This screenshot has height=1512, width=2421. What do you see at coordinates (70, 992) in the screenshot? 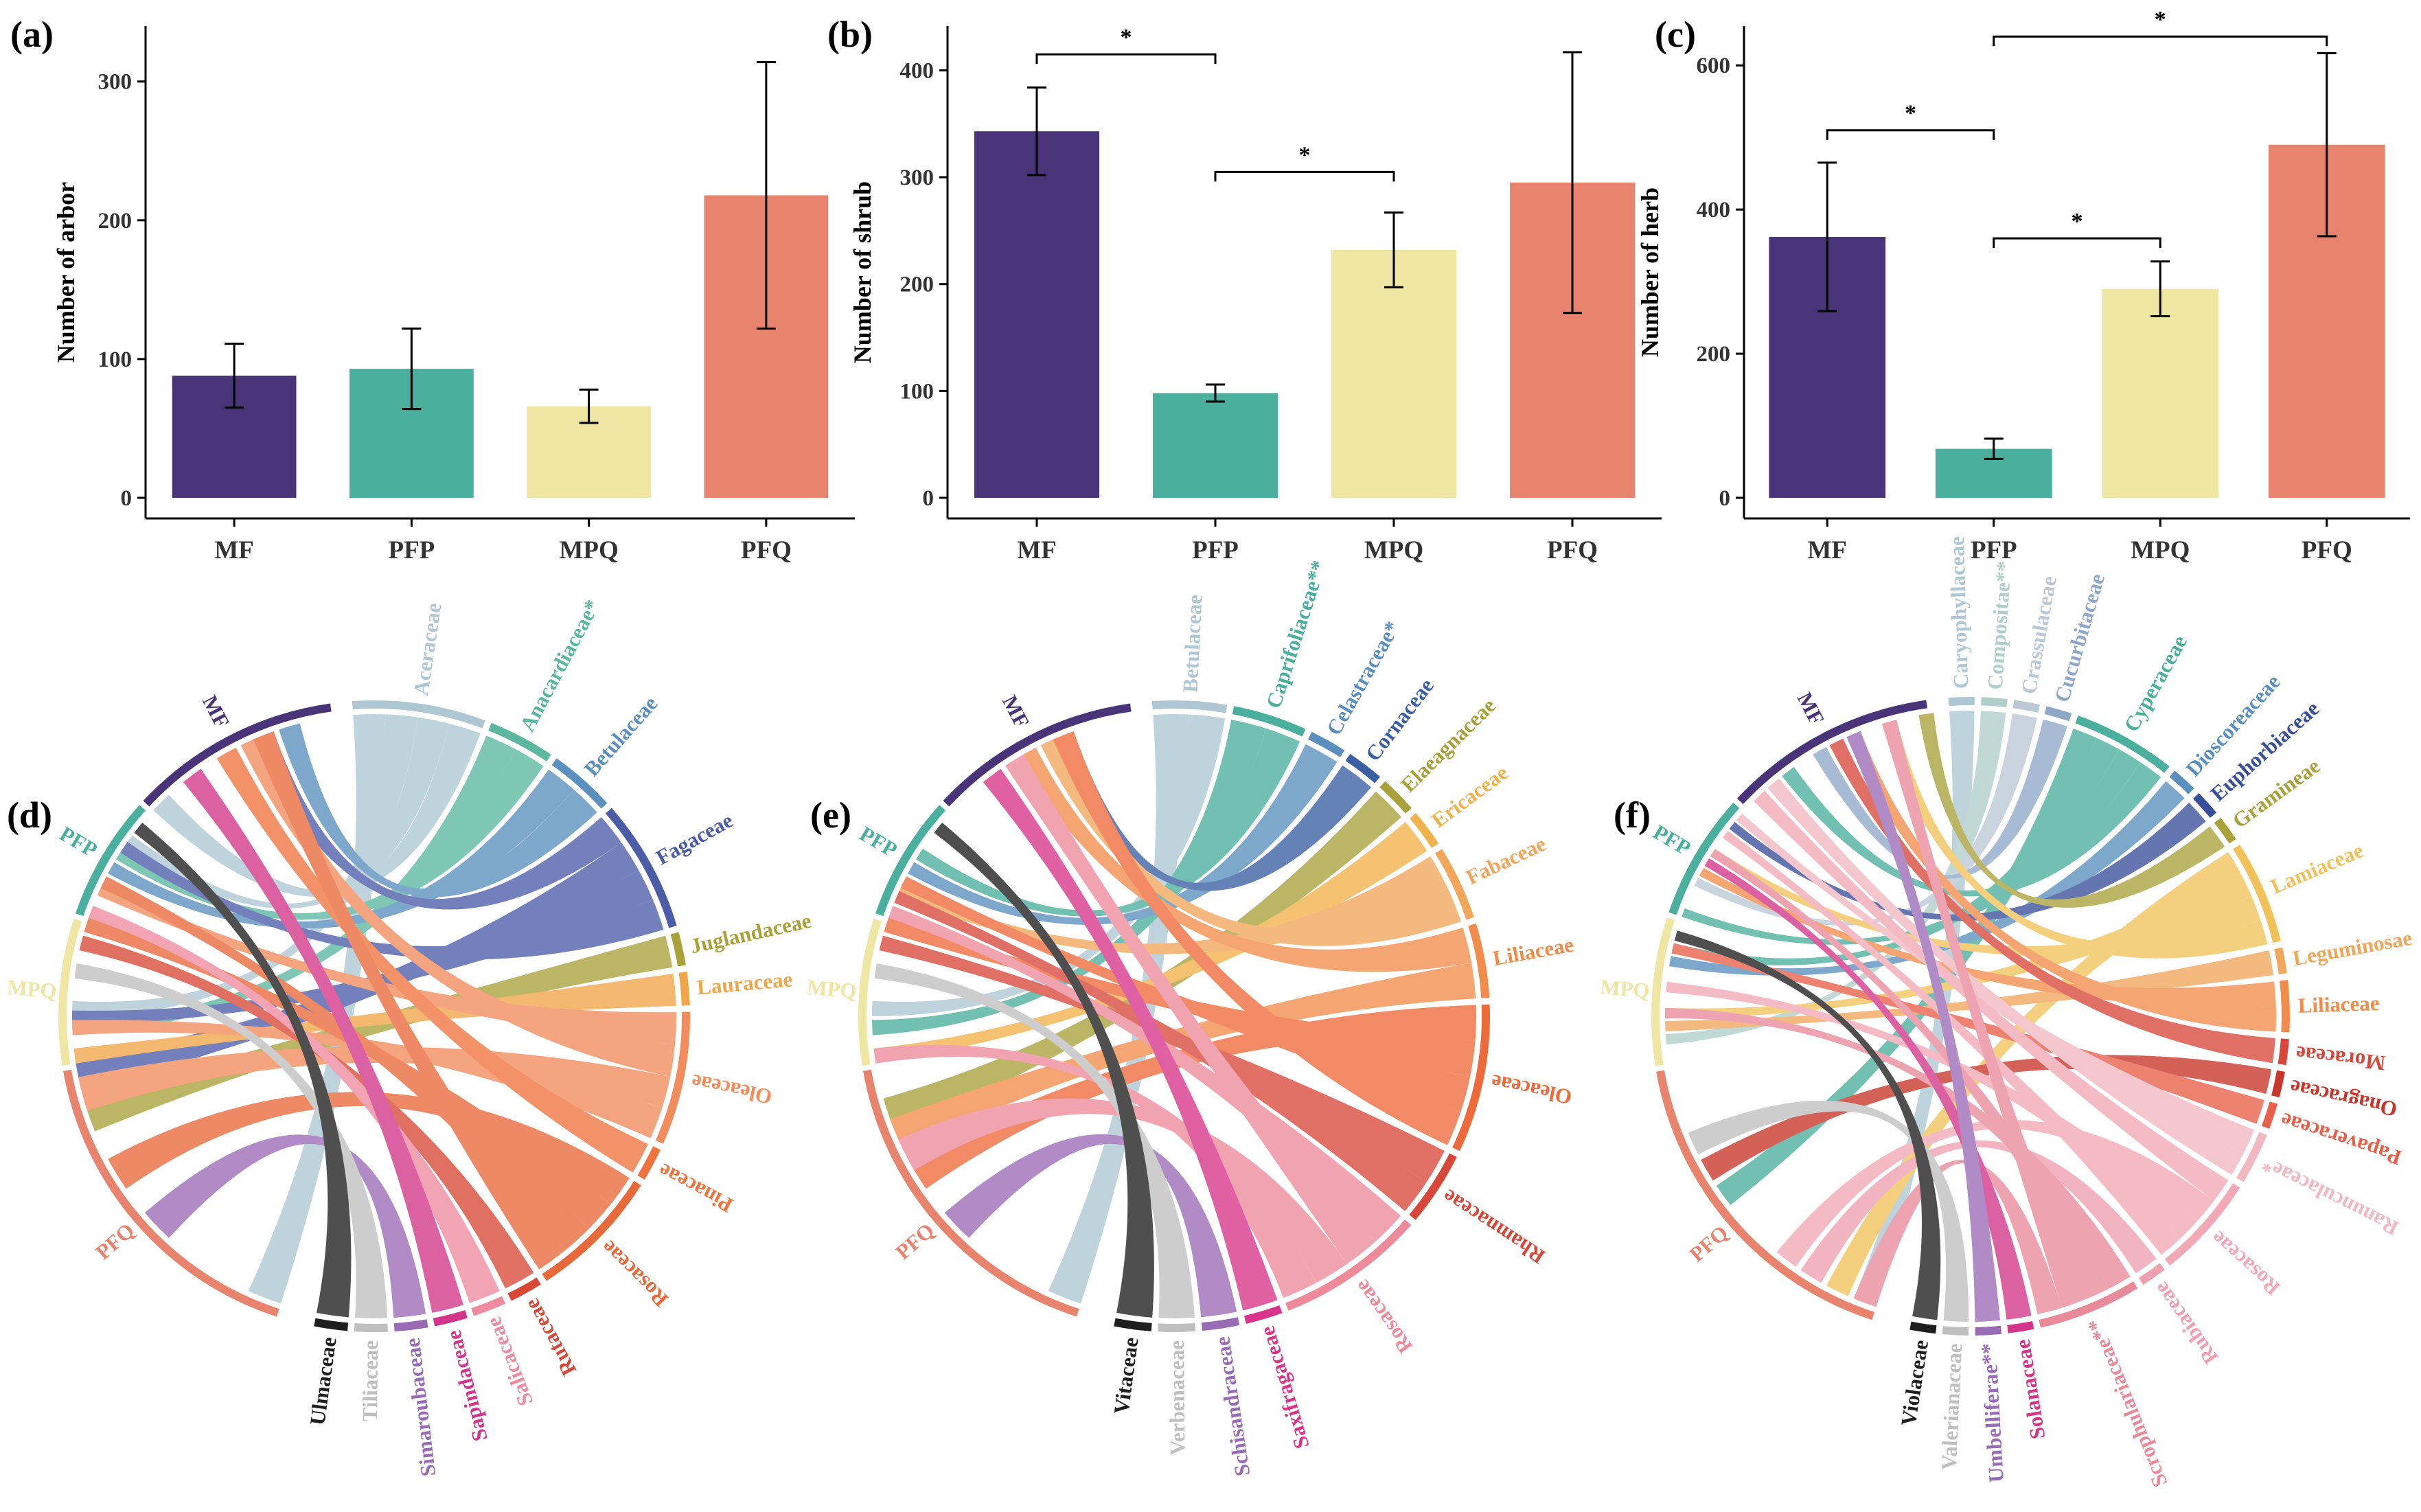
I see `group-arc-mpq` at bounding box center [70, 992].